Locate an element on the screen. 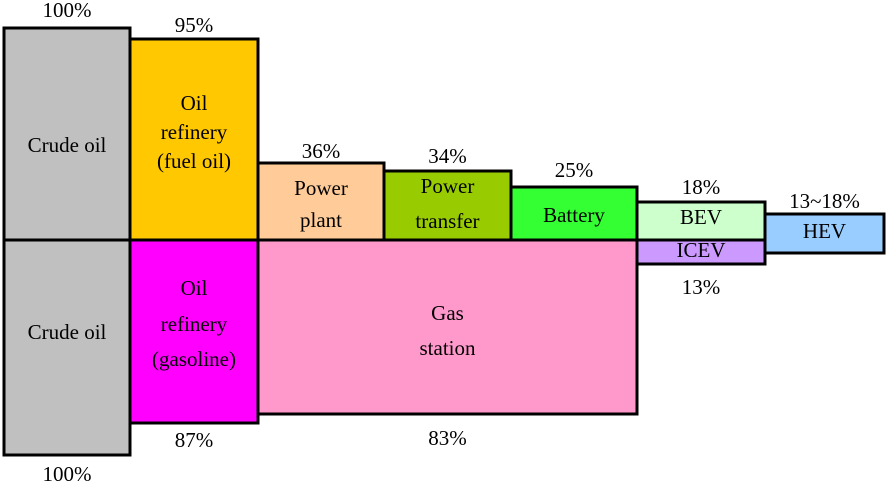 Image resolution: width=891 pixels, height=487 pixels. block-label: ICEV is located at coordinates (701, 250).